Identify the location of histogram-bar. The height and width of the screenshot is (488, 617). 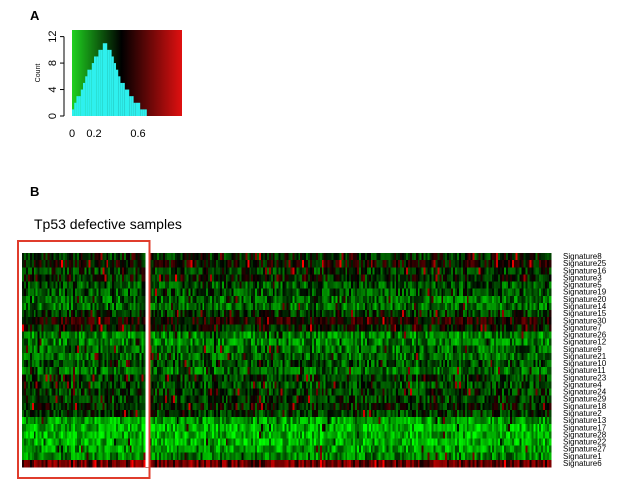
(106, 79).